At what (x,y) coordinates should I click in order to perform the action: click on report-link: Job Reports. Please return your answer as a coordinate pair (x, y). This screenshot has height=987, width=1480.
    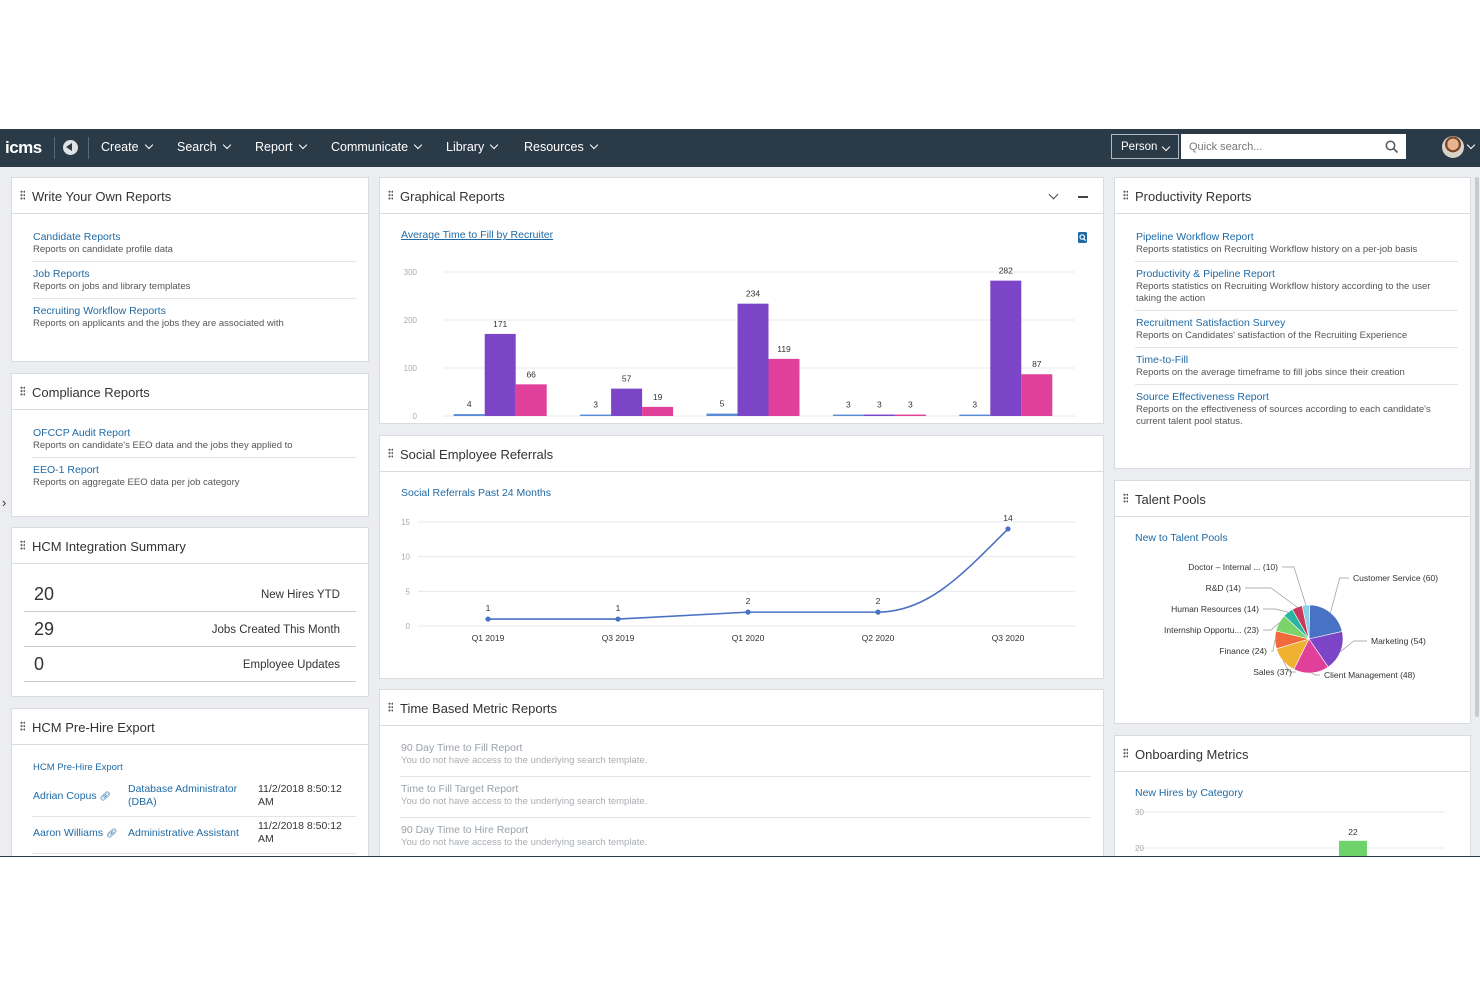
    Looking at the image, I should click on (61, 274).